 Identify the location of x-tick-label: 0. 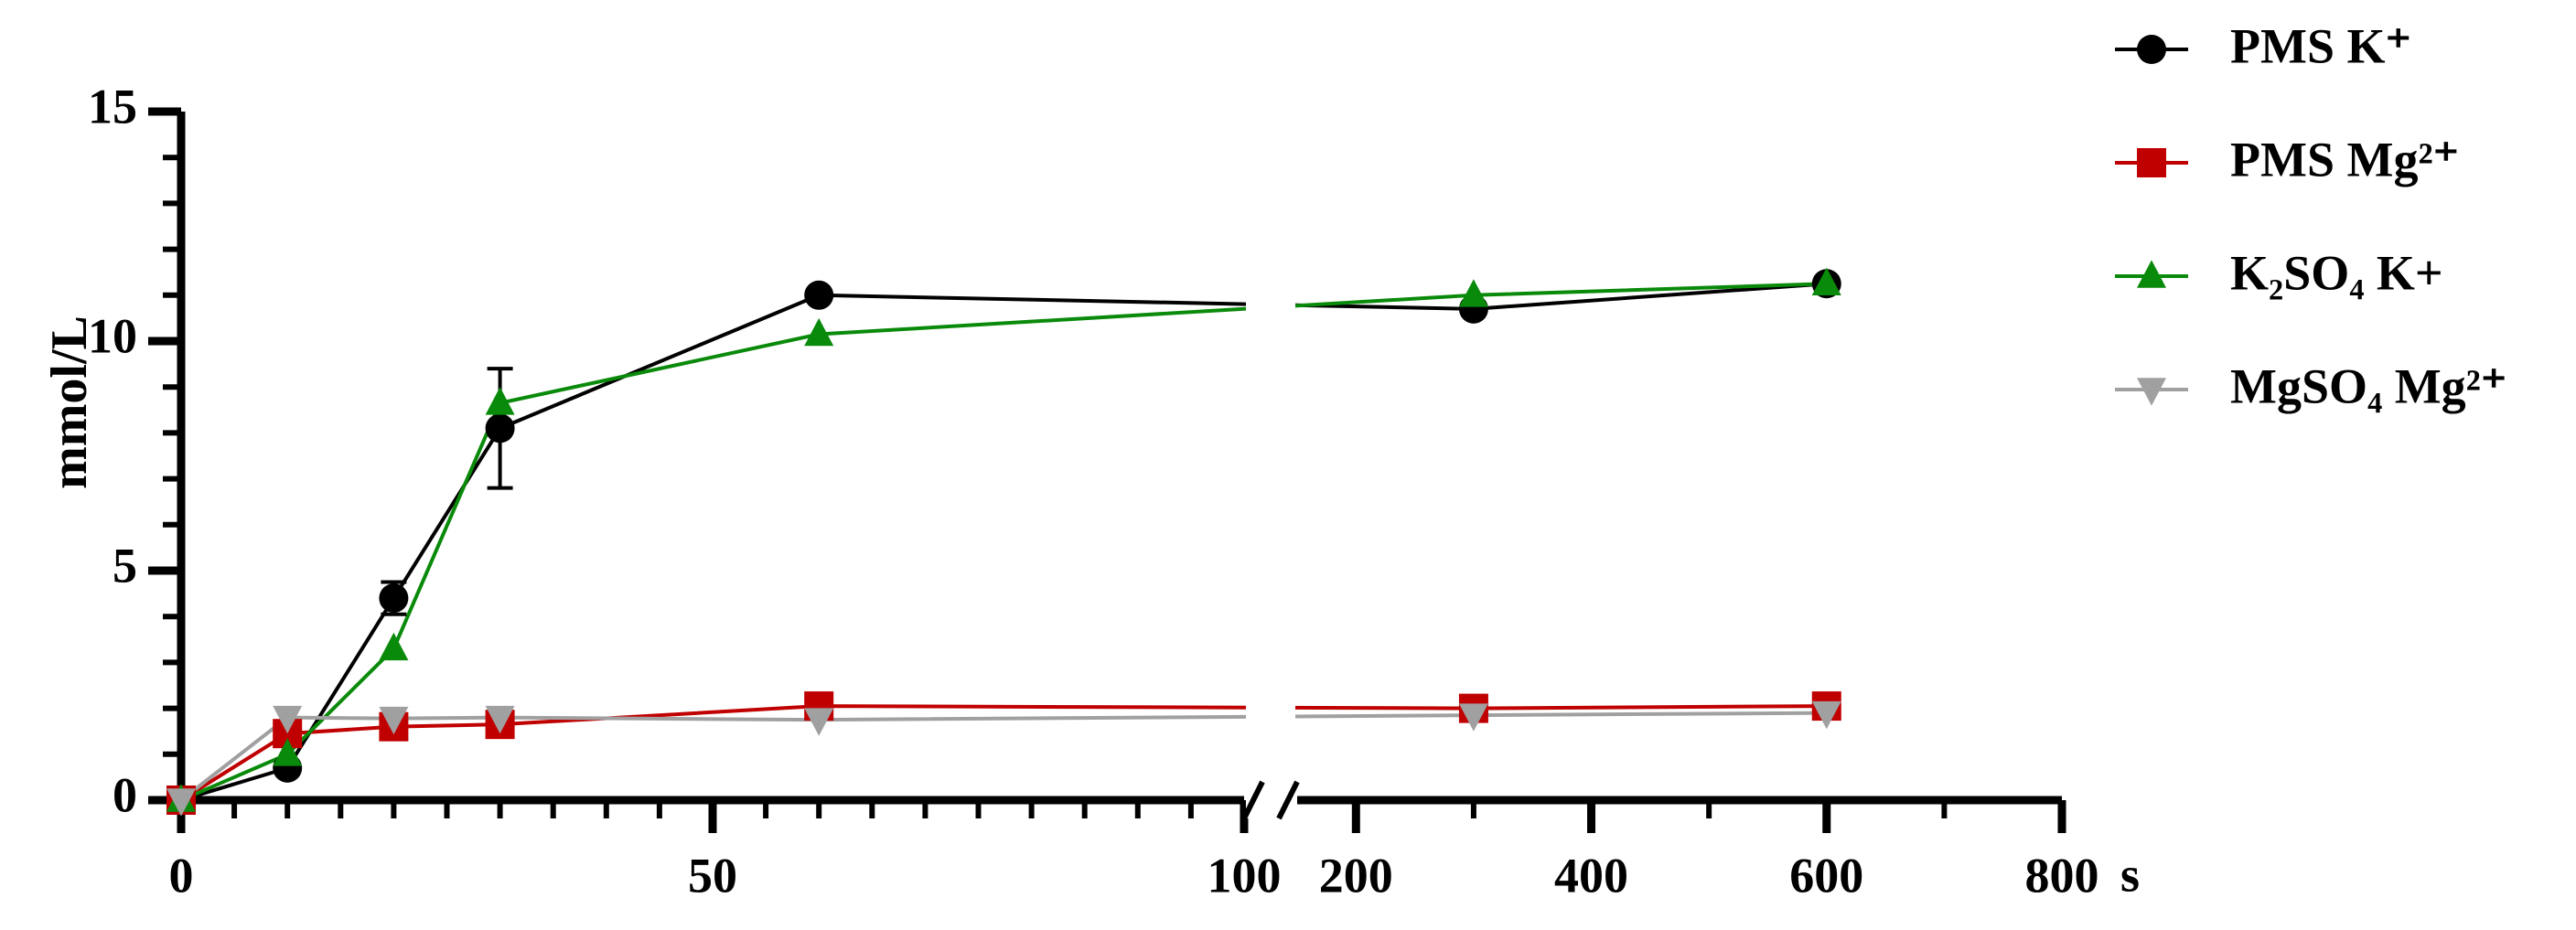
(182, 875).